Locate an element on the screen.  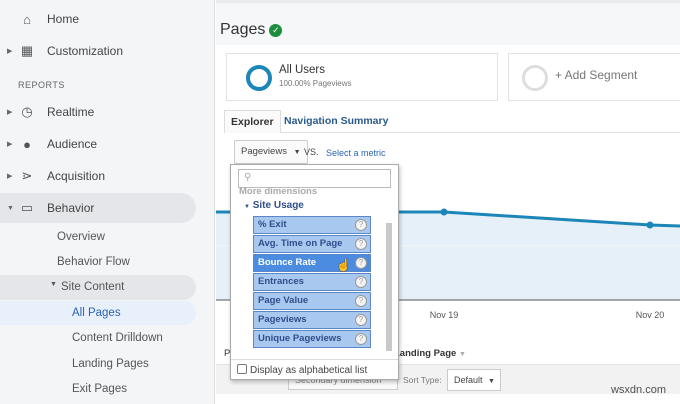
metric-option-highlighted: Bounce Rate ☝? is located at coordinates (312, 263).